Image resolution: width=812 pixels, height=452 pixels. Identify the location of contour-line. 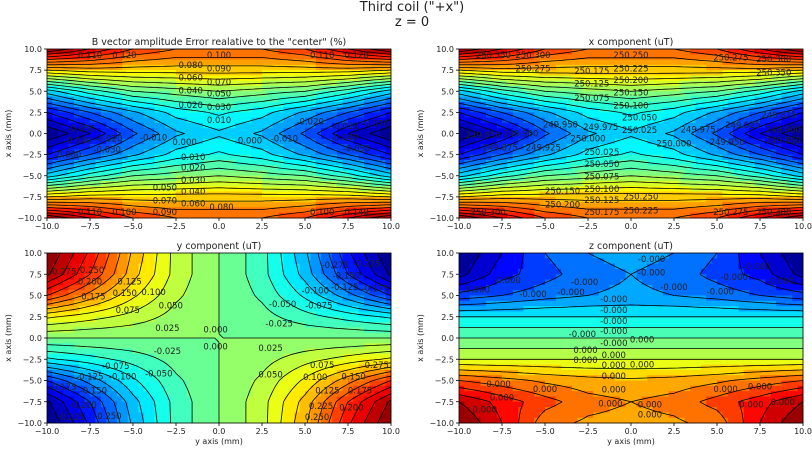
(631, 133).